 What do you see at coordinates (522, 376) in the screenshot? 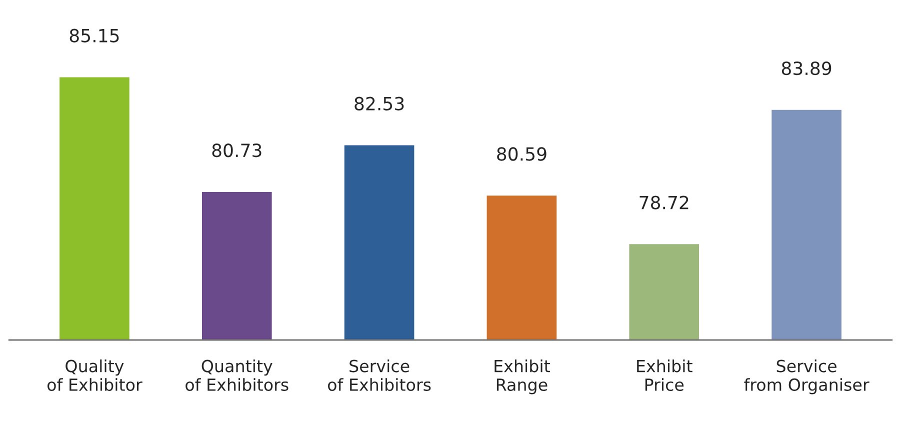
I see `x-tick-label: Exhibit Range` at bounding box center [522, 376].